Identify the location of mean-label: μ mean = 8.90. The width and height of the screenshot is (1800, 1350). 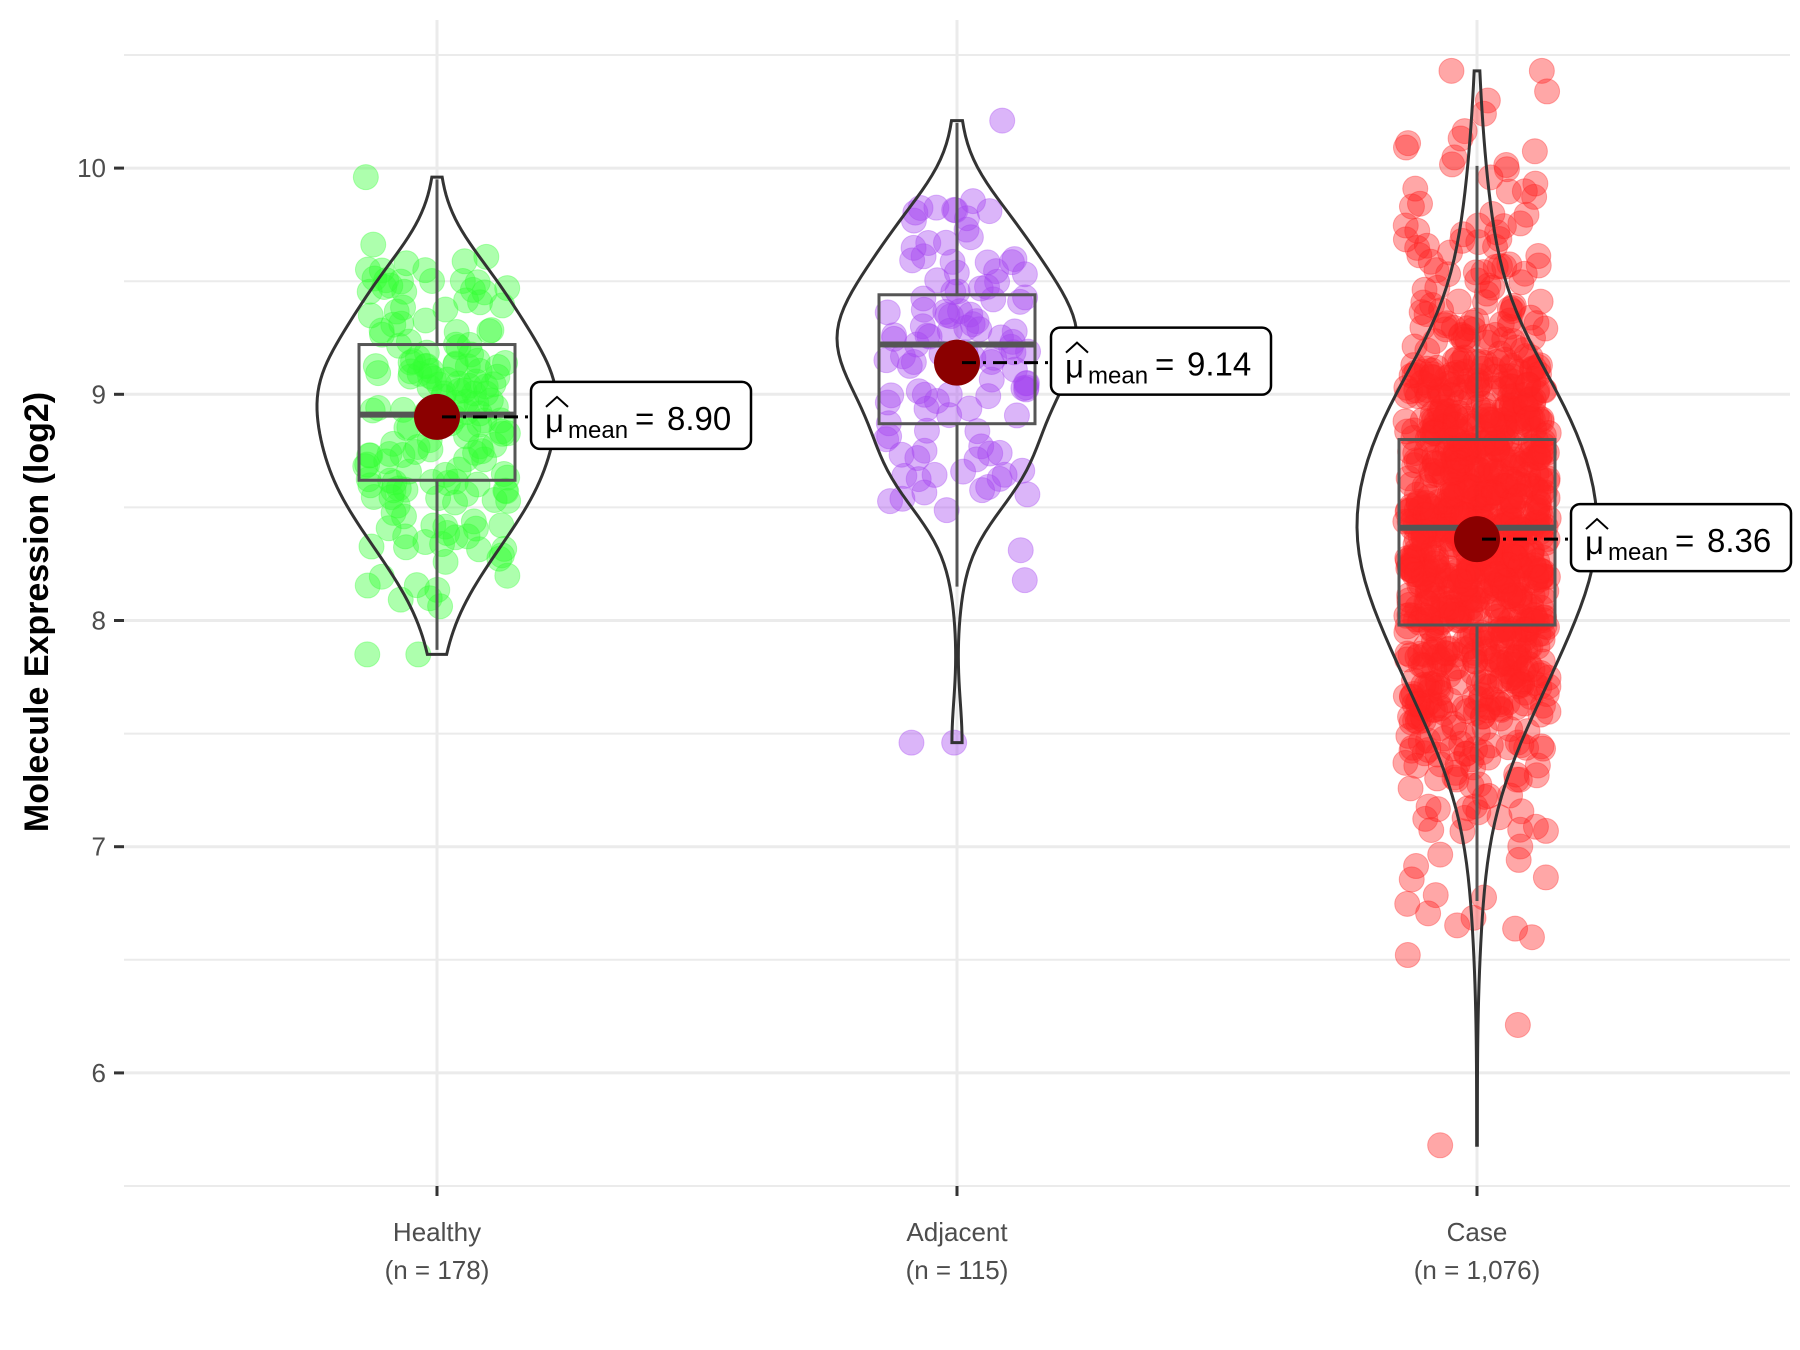
(641, 415).